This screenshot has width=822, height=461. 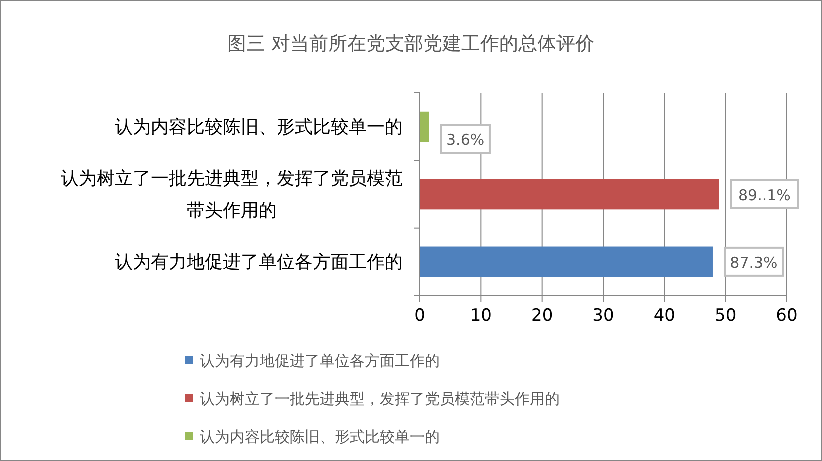 I want to click on x-tick-label: 0, so click(x=420, y=316).